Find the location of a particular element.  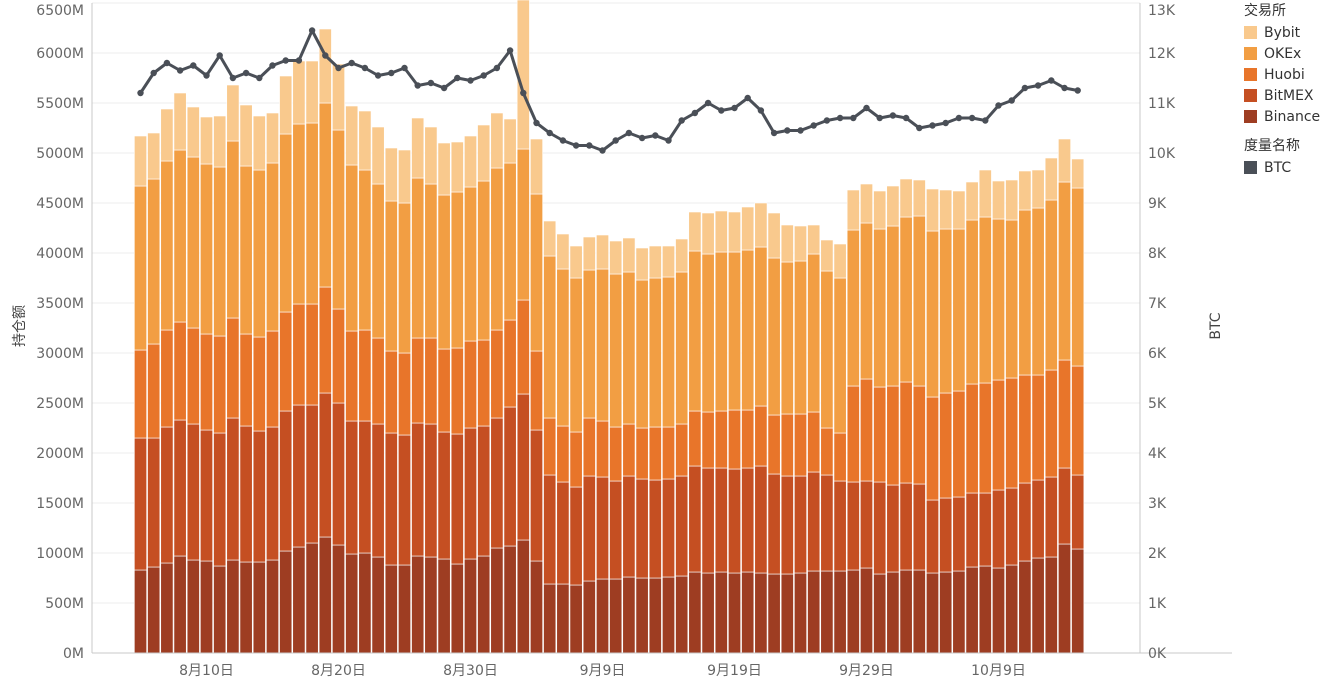

legend-item-huobi: Huobi is located at coordinates (1282, 74).